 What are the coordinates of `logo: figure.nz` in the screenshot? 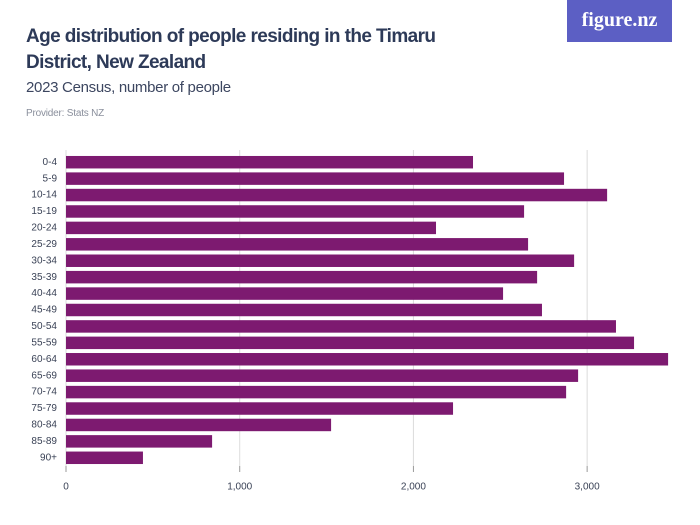 It's located at (619, 21).